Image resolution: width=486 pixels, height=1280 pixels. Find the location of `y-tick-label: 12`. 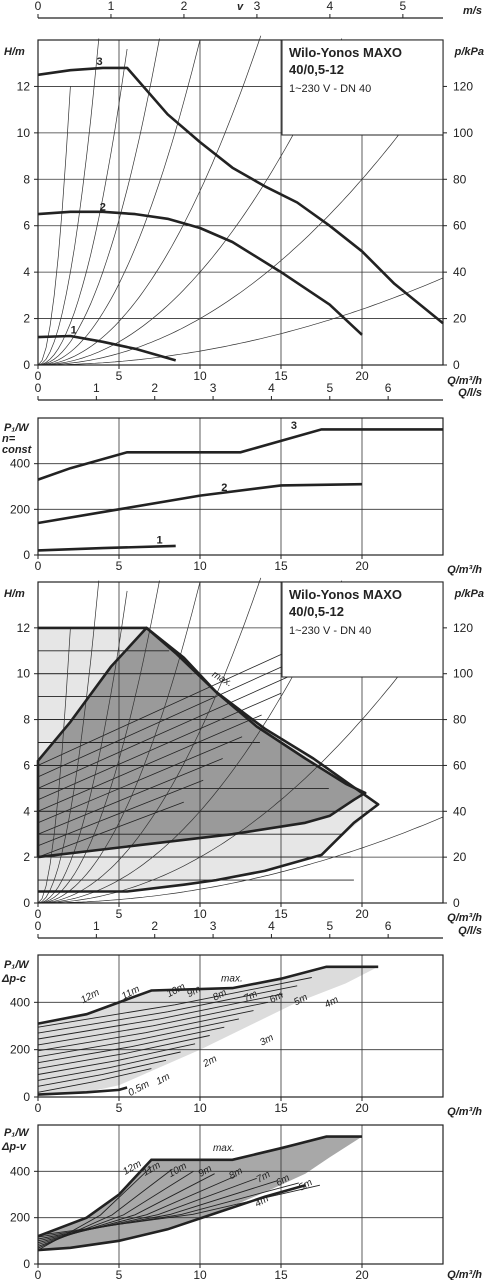

y-tick-label: 12 is located at coordinates (24, 86).